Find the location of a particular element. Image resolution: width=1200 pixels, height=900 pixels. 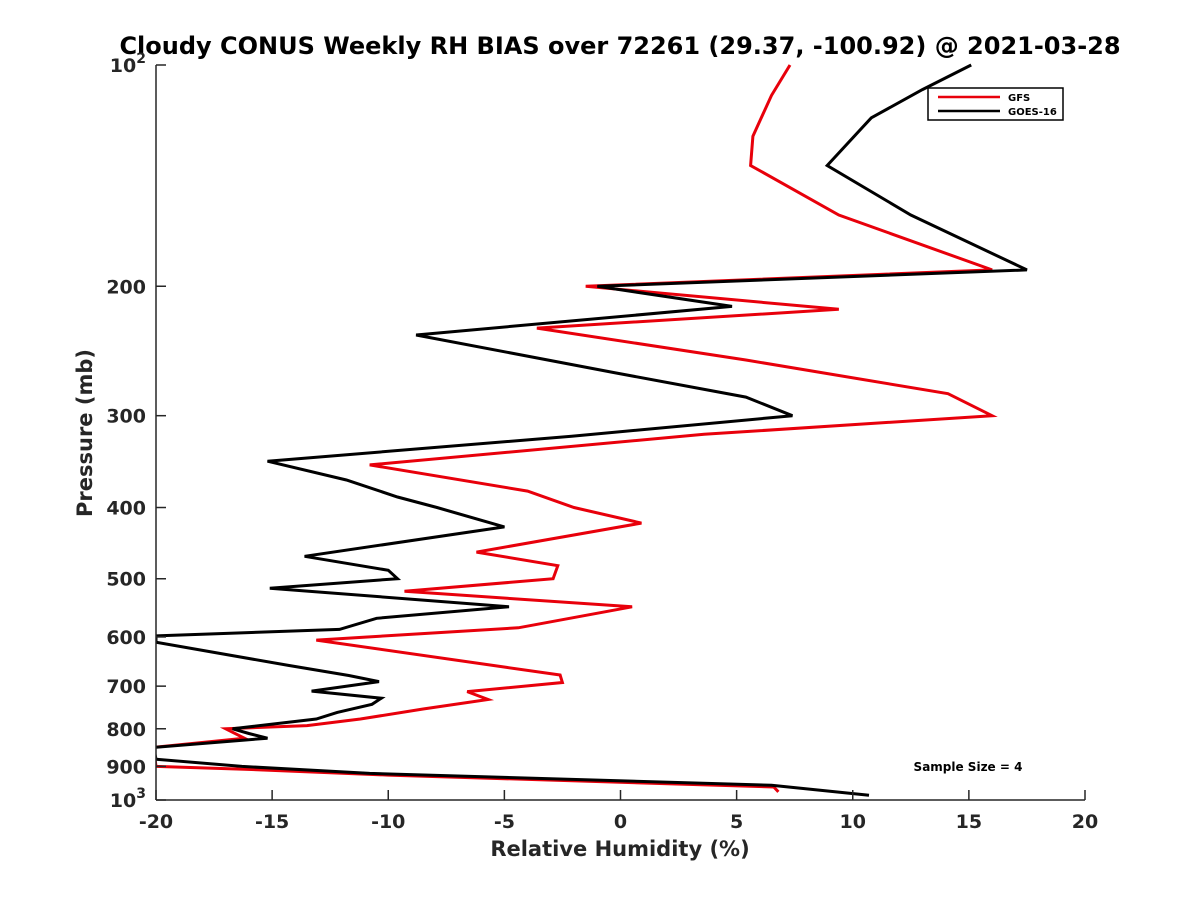

legend-label: GFS is located at coordinates (1019, 98).